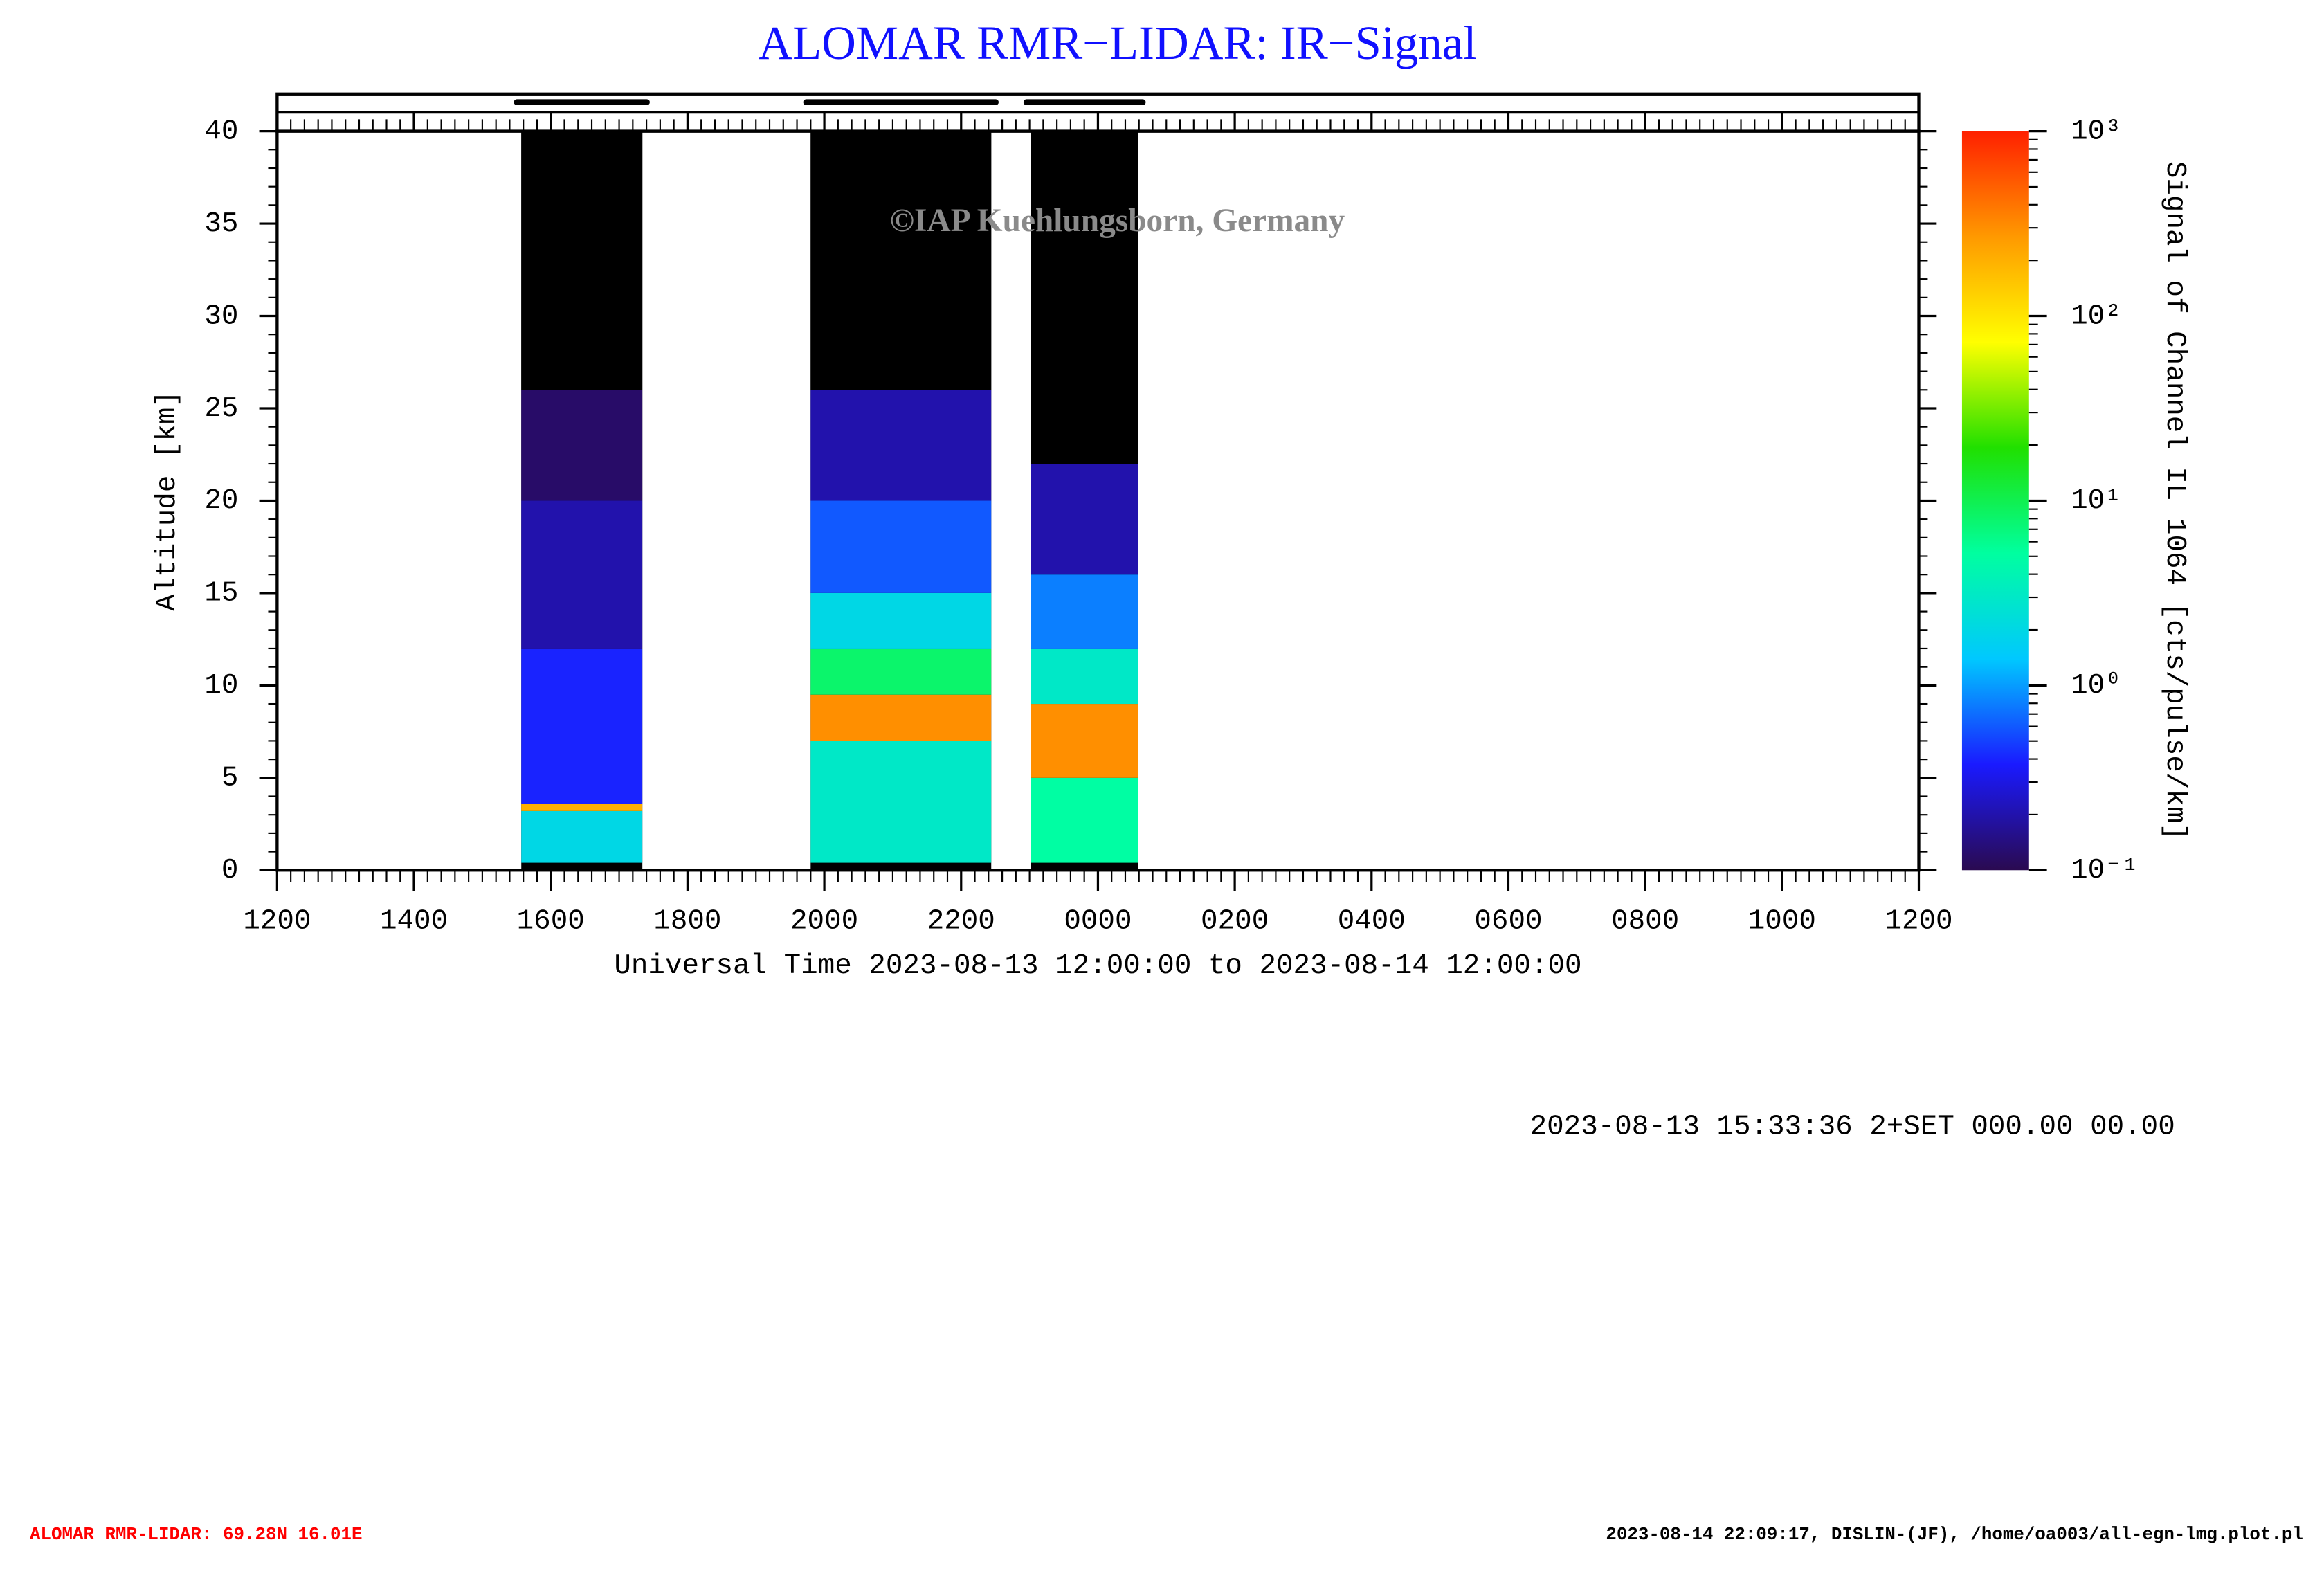 Image resolution: width=2324 pixels, height=1569 pixels. Describe the element at coordinates (221, 594) in the screenshot. I see `y-tick-label: 15` at that location.